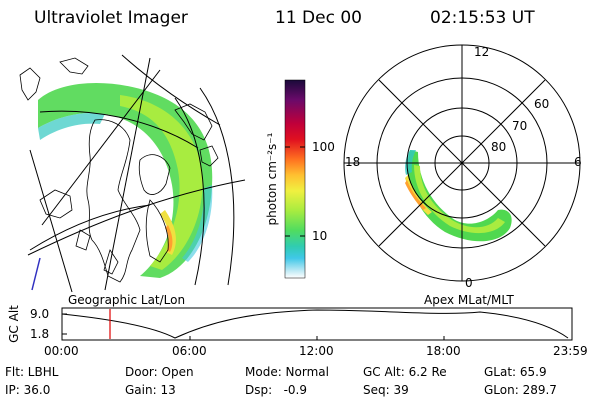  Describe the element at coordinates (520, 390) in the screenshot. I see `glon-info: GLon: 289.7` at that location.